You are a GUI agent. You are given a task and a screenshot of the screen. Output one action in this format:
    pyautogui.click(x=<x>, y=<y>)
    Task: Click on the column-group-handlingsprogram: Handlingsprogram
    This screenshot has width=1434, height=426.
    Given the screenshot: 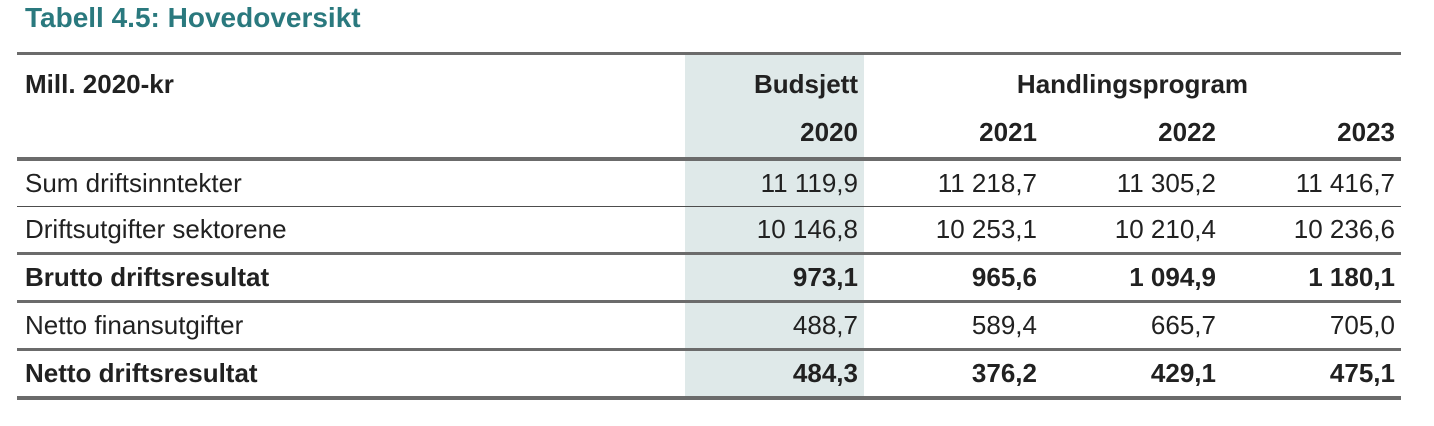 What is the action you would take?
    pyautogui.click(x=1132, y=84)
    